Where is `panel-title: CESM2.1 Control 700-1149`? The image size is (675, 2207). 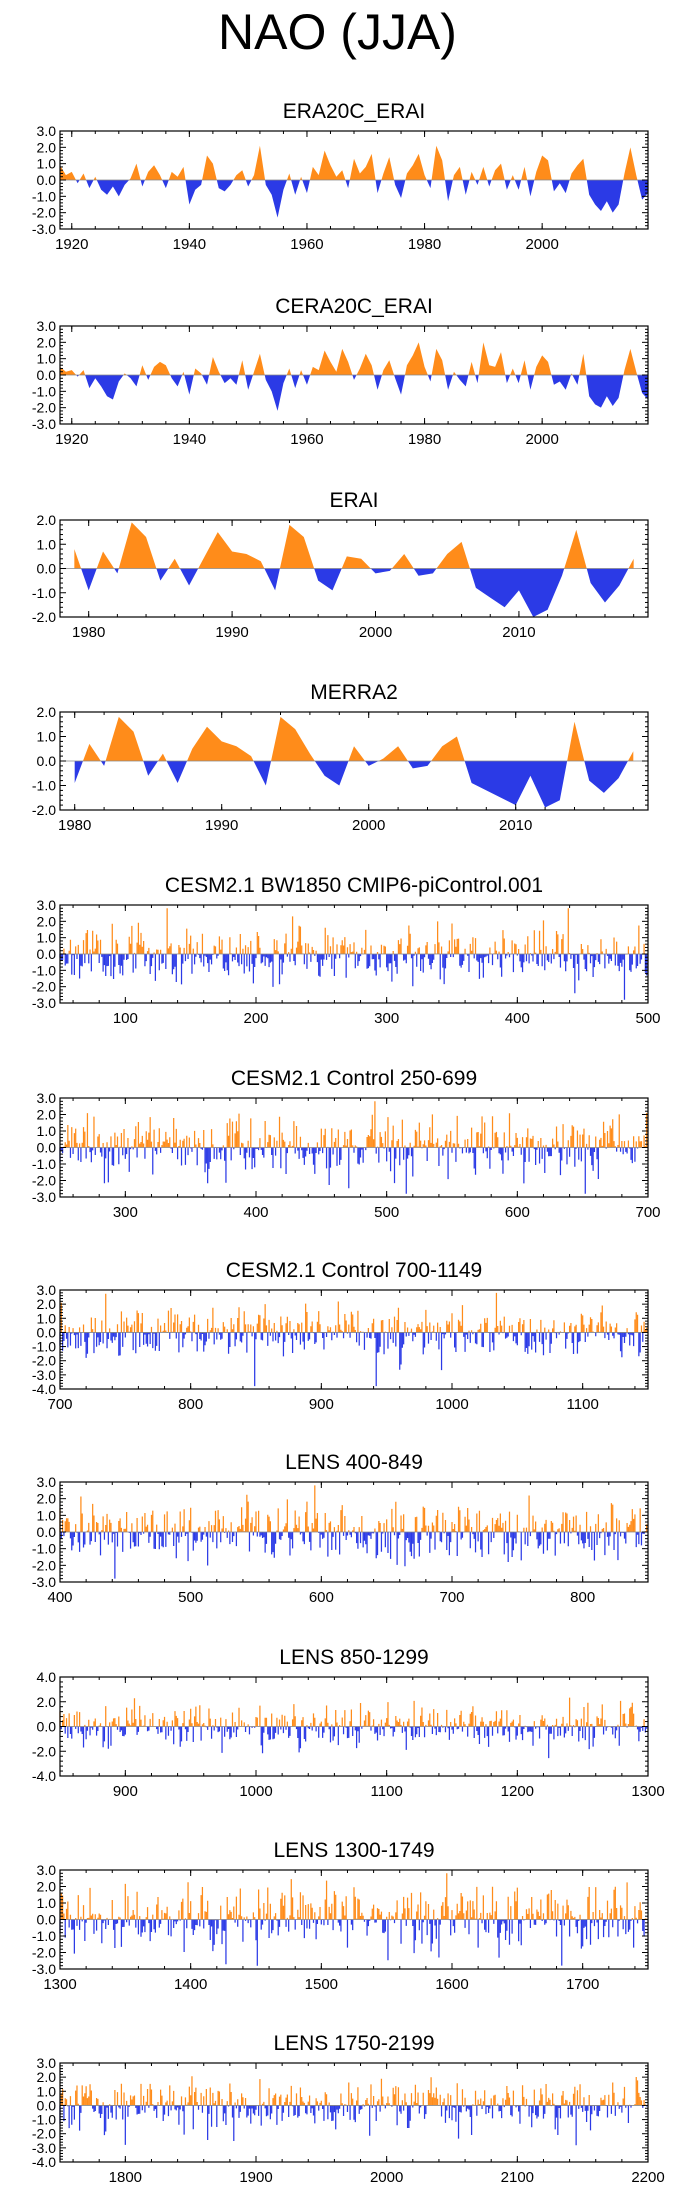 panel-title: CESM2.1 Control 700-1149 is located at coordinates (354, 1270).